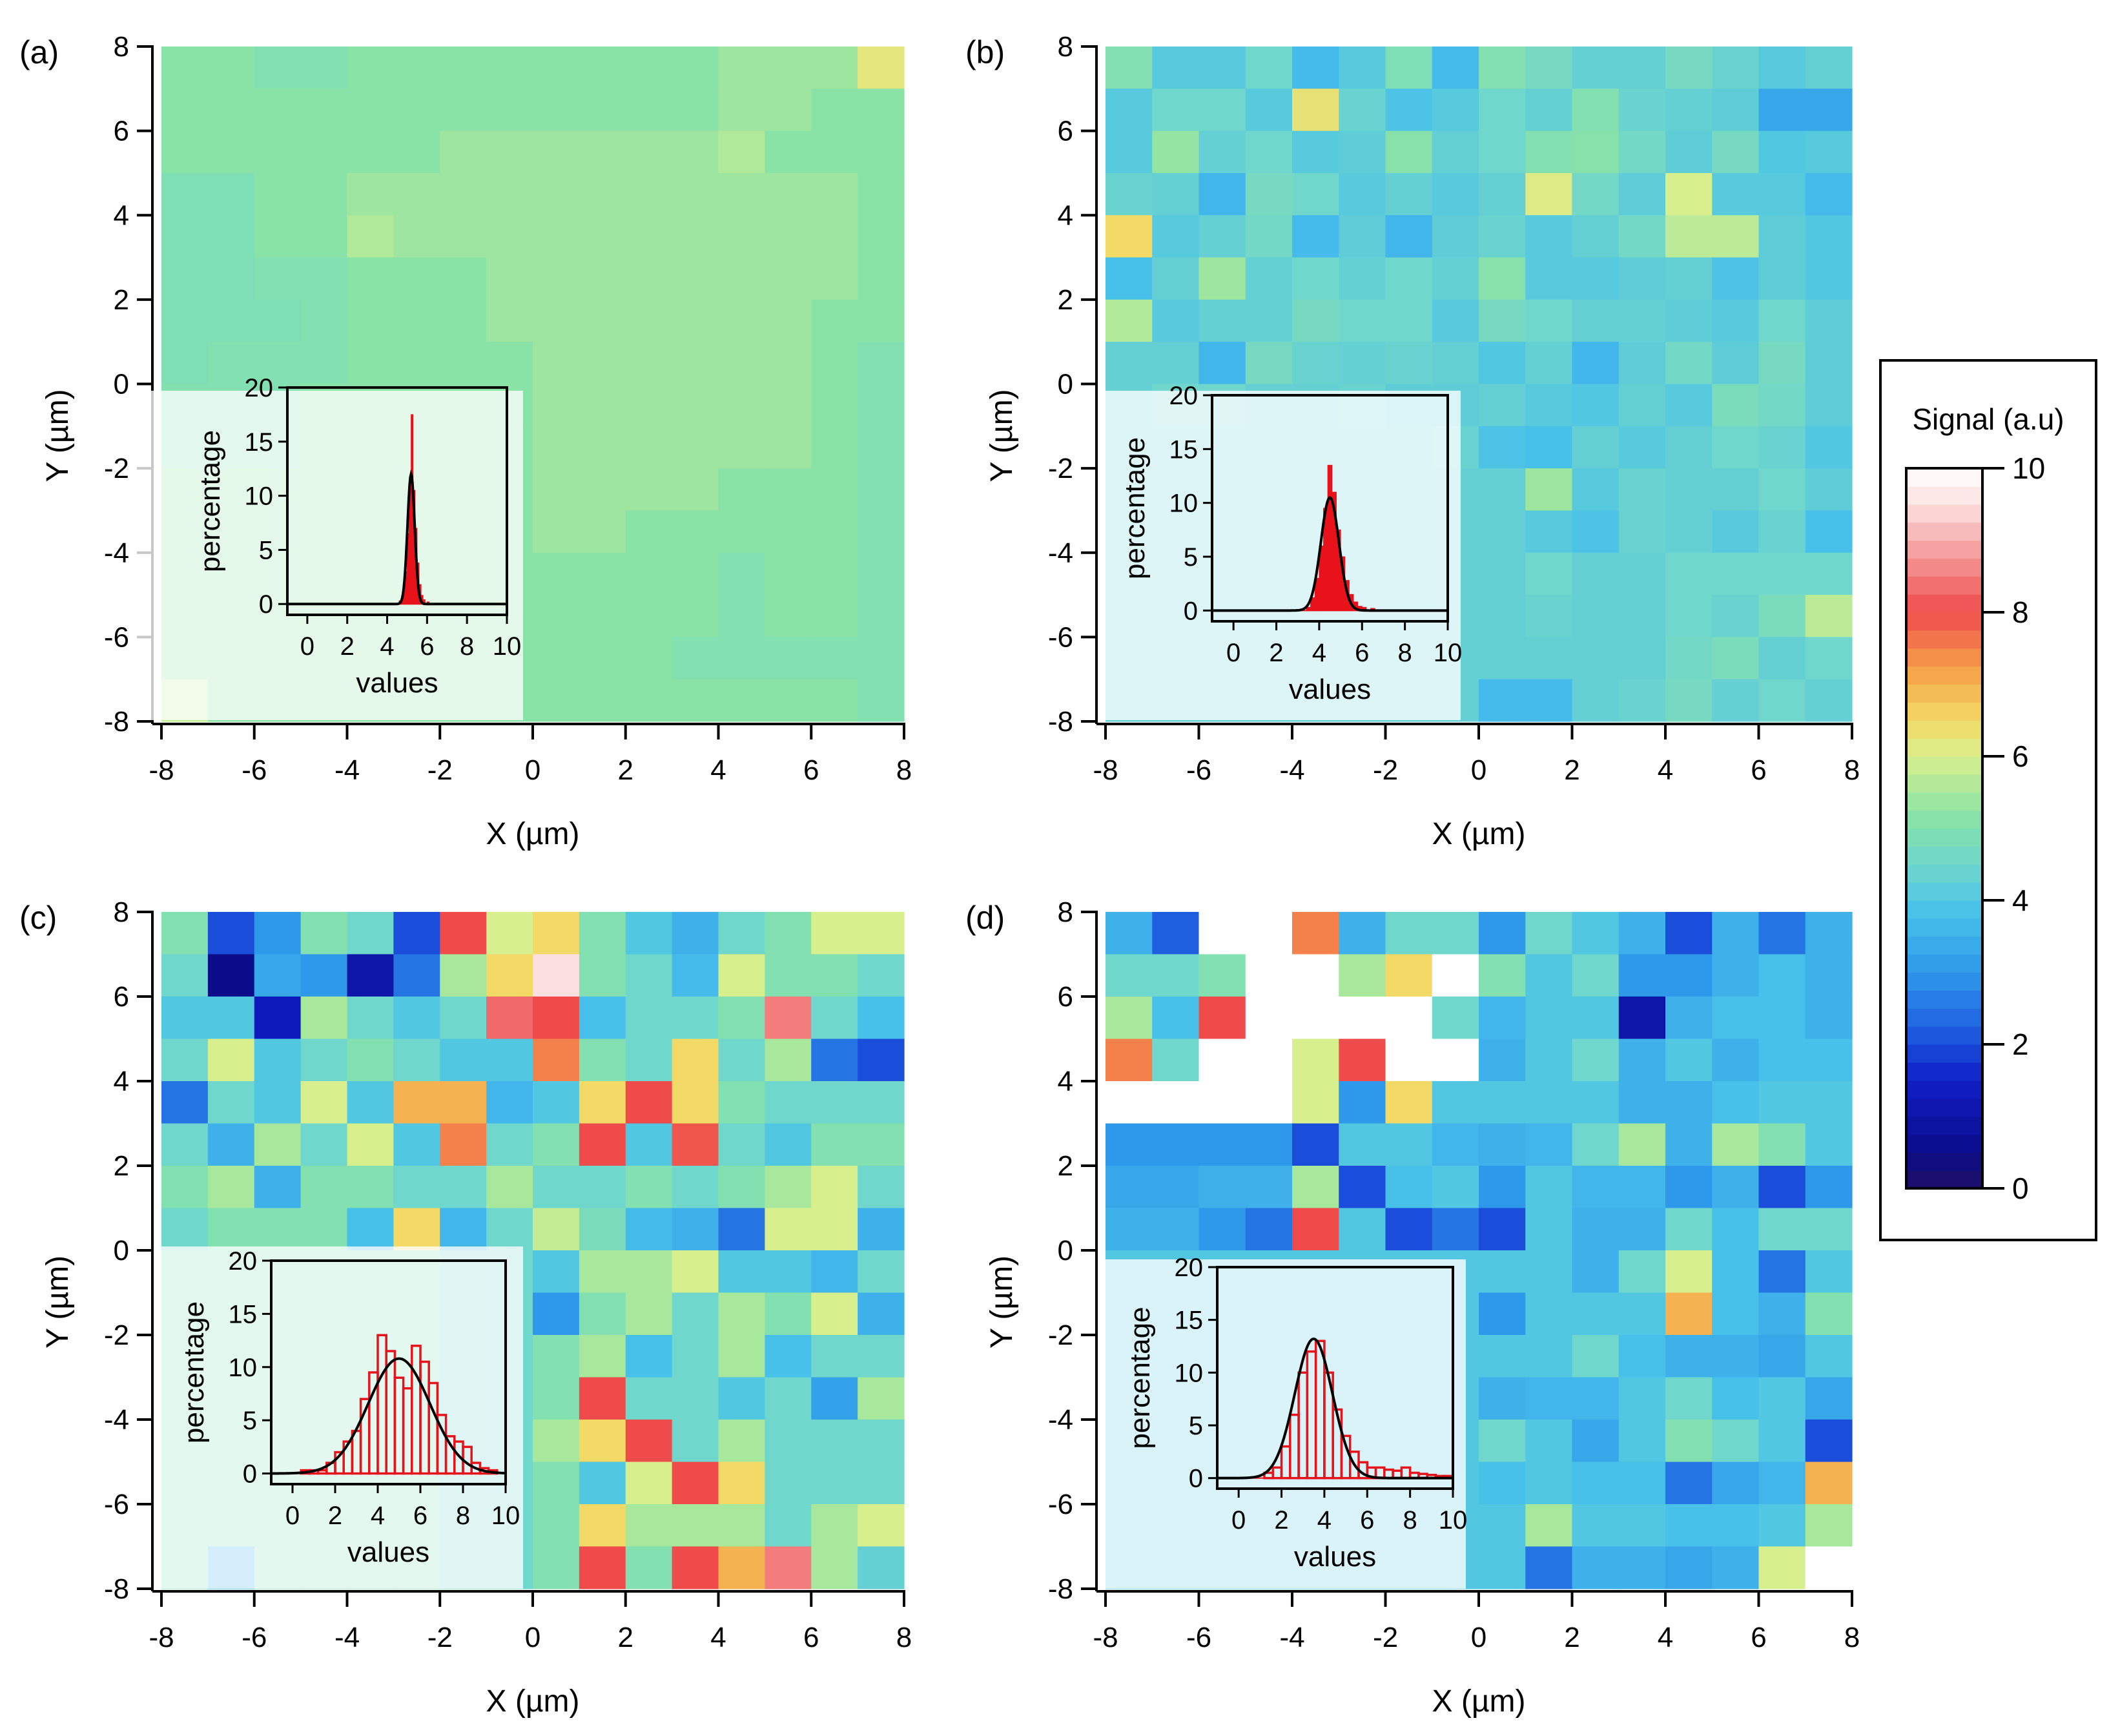 This screenshot has width=2109, height=1736. What do you see at coordinates (1276, 653) in the screenshot?
I see `inset-x-tick-label: 2` at bounding box center [1276, 653].